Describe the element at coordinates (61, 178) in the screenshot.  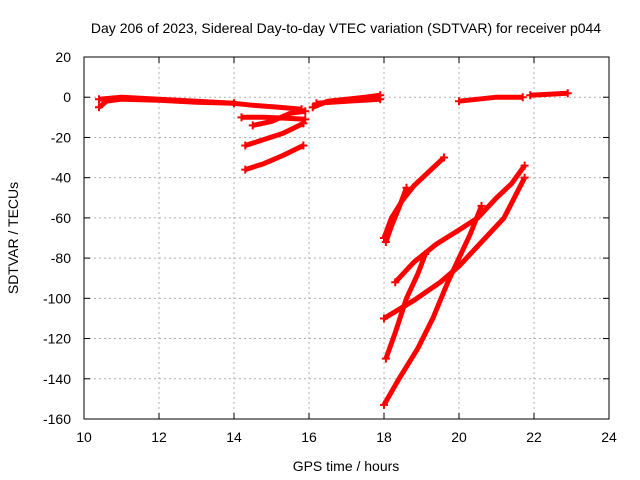
I see `y-tick-label: -40` at that location.